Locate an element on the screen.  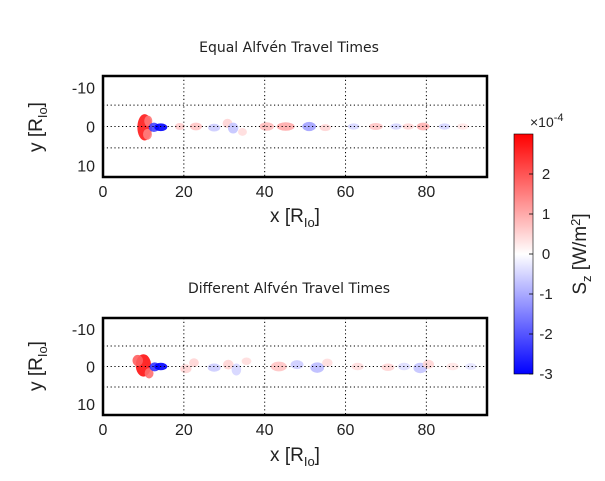
colorbar-tick-label: 1 is located at coordinates (546, 214).